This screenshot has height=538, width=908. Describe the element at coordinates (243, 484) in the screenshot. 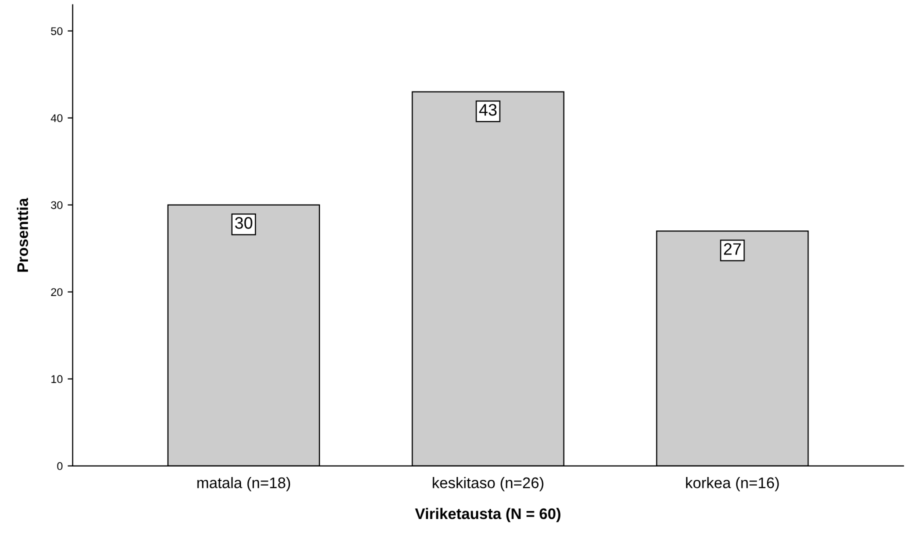

I see `x-tick-label: matala (n=18)` at that location.